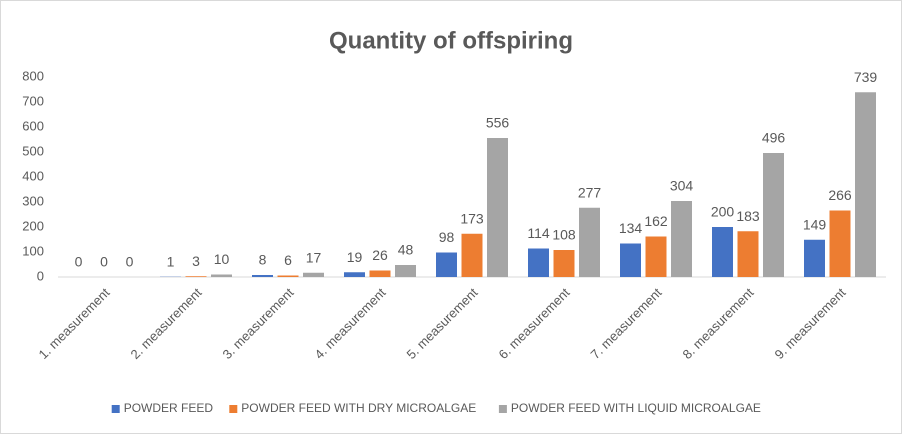 The height and width of the screenshot is (435, 903). What do you see at coordinates (564, 235) in the screenshot?
I see `data-label: 108` at bounding box center [564, 235].